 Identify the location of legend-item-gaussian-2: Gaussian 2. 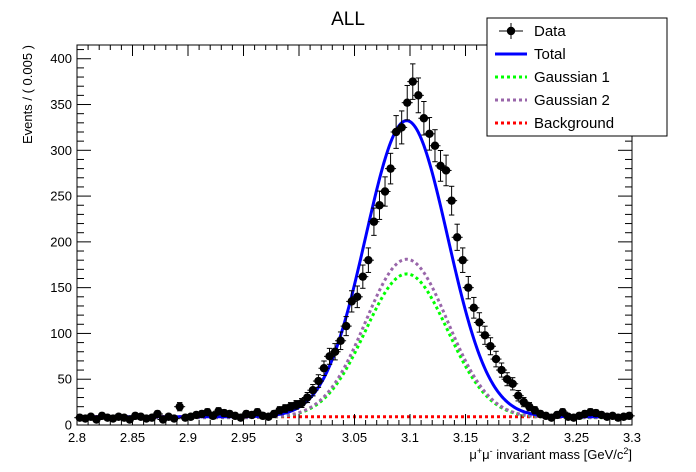
(552, 100).